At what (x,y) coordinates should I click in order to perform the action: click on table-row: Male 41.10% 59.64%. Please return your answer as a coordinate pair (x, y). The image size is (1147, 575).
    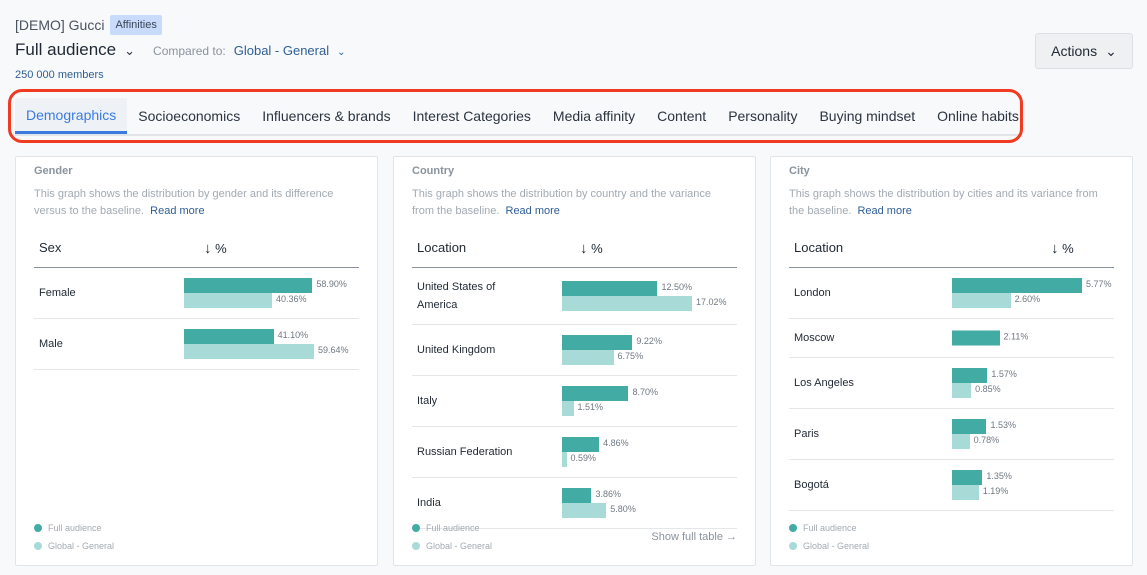
    Looking at the image, I should click on (196, 344).